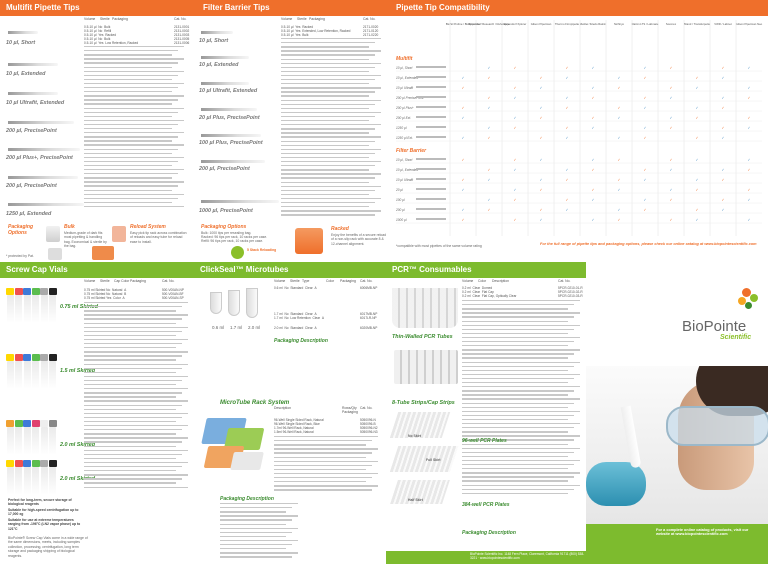 The width and height of the screenshot is (768, 564). What do you see at coordinates (216, 303) in the screenshot?
I see `microtube` at bounding box center [216, 303].